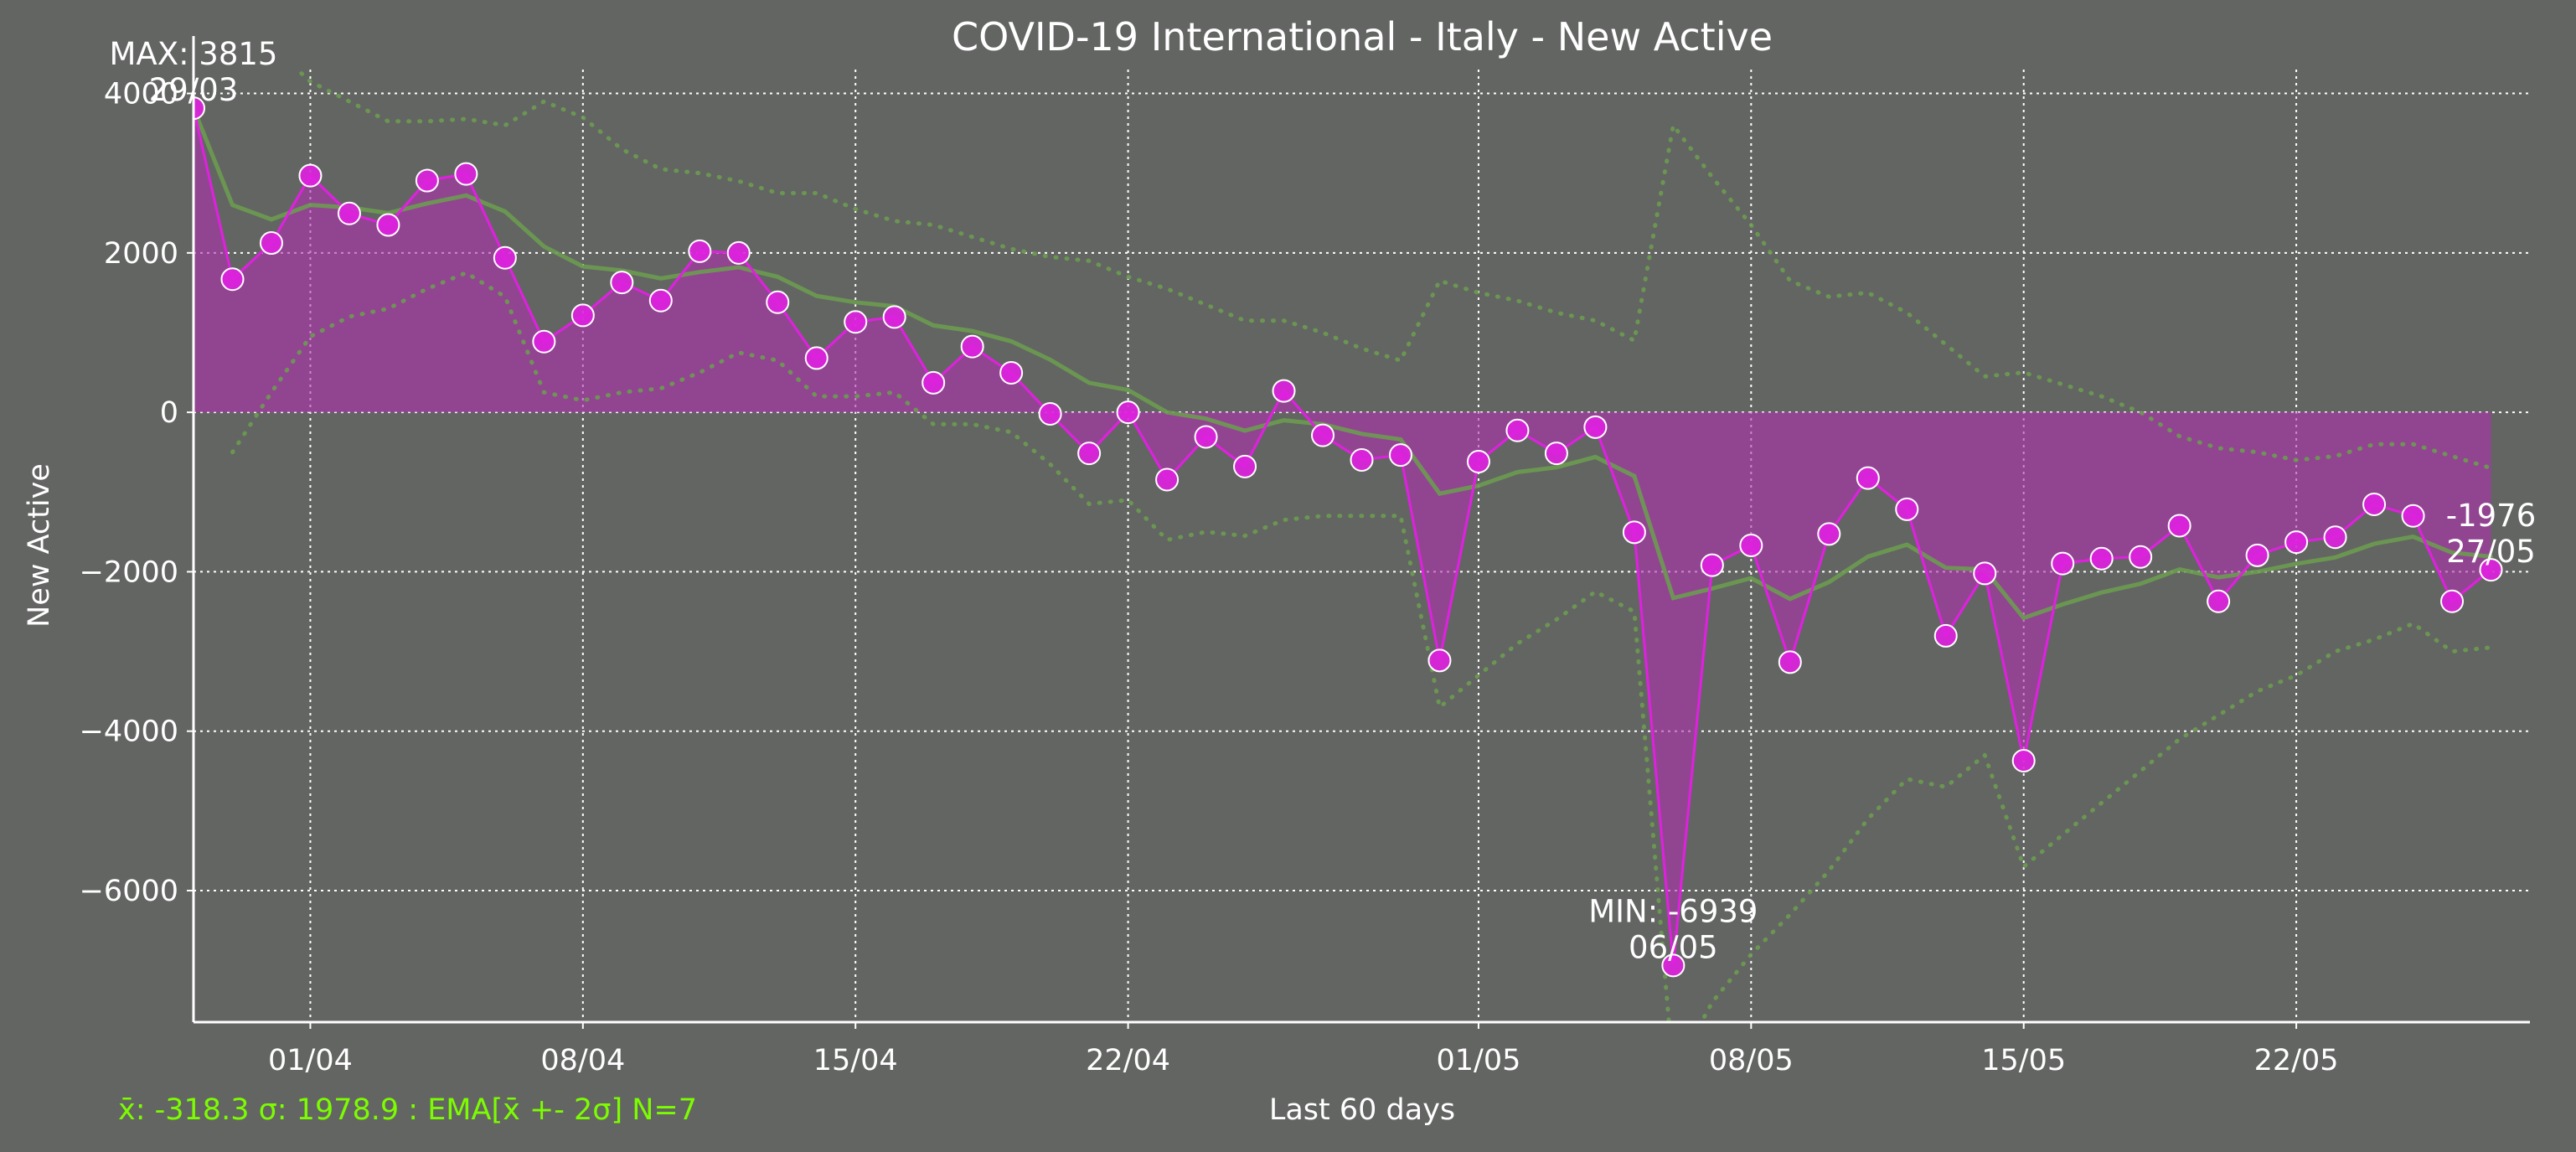  I want to click on x-tick-label: 15/04, so click(855, 1060).